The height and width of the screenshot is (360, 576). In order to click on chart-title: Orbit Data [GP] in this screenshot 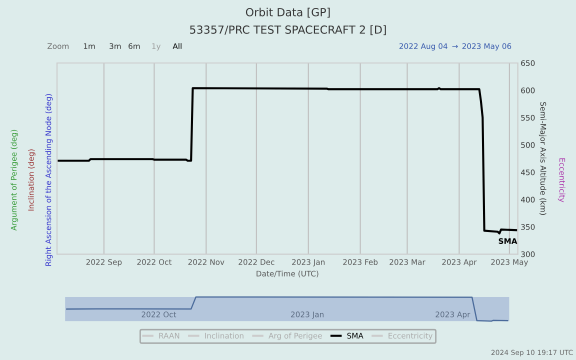, I will do `click(288, 13)`.